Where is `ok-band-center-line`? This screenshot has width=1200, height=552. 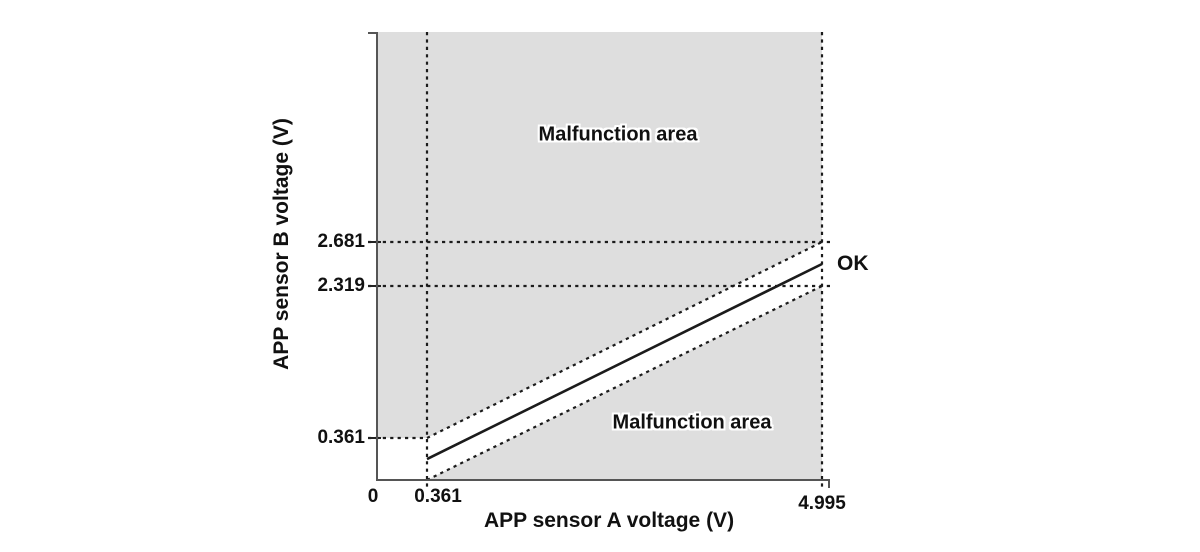 ok-band-center-line is located at coordinates (624, 361).